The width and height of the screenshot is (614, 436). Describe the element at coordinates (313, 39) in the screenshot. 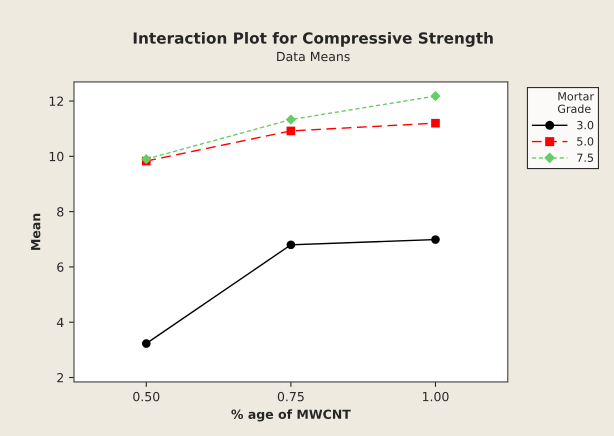

I see `chart-title: Interaction Plot for Compressive Strength` at that location.